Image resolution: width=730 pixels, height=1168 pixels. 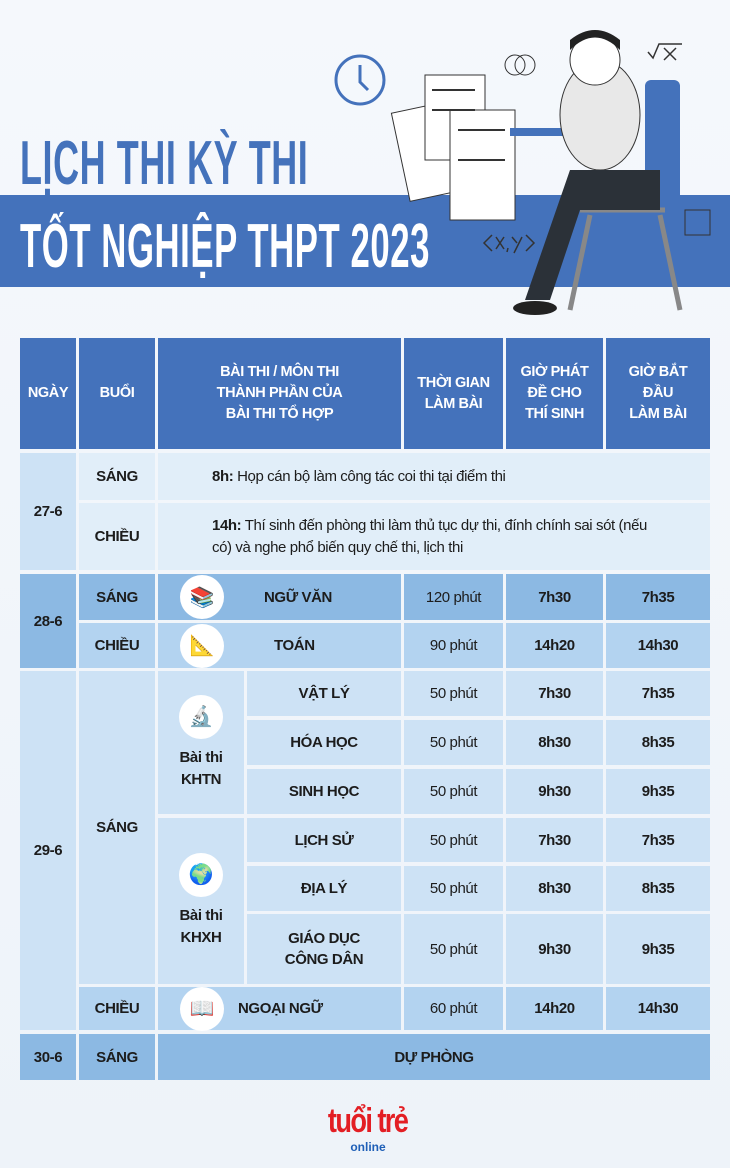 I want to click on duration: 120 phút, so click(x=453, y=597).